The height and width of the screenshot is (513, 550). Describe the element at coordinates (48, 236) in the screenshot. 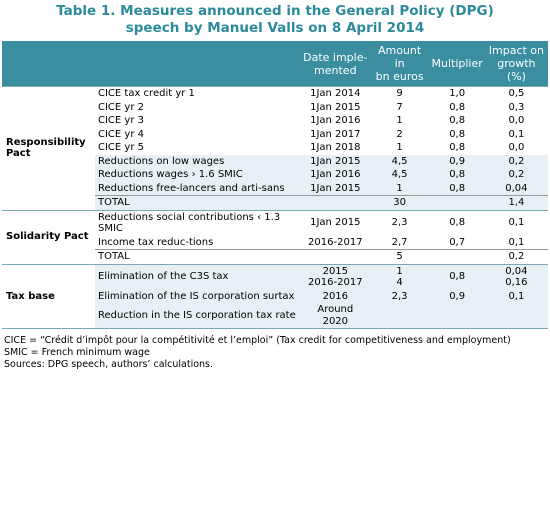

I see `group-label: Solidarity Pact` at that location.